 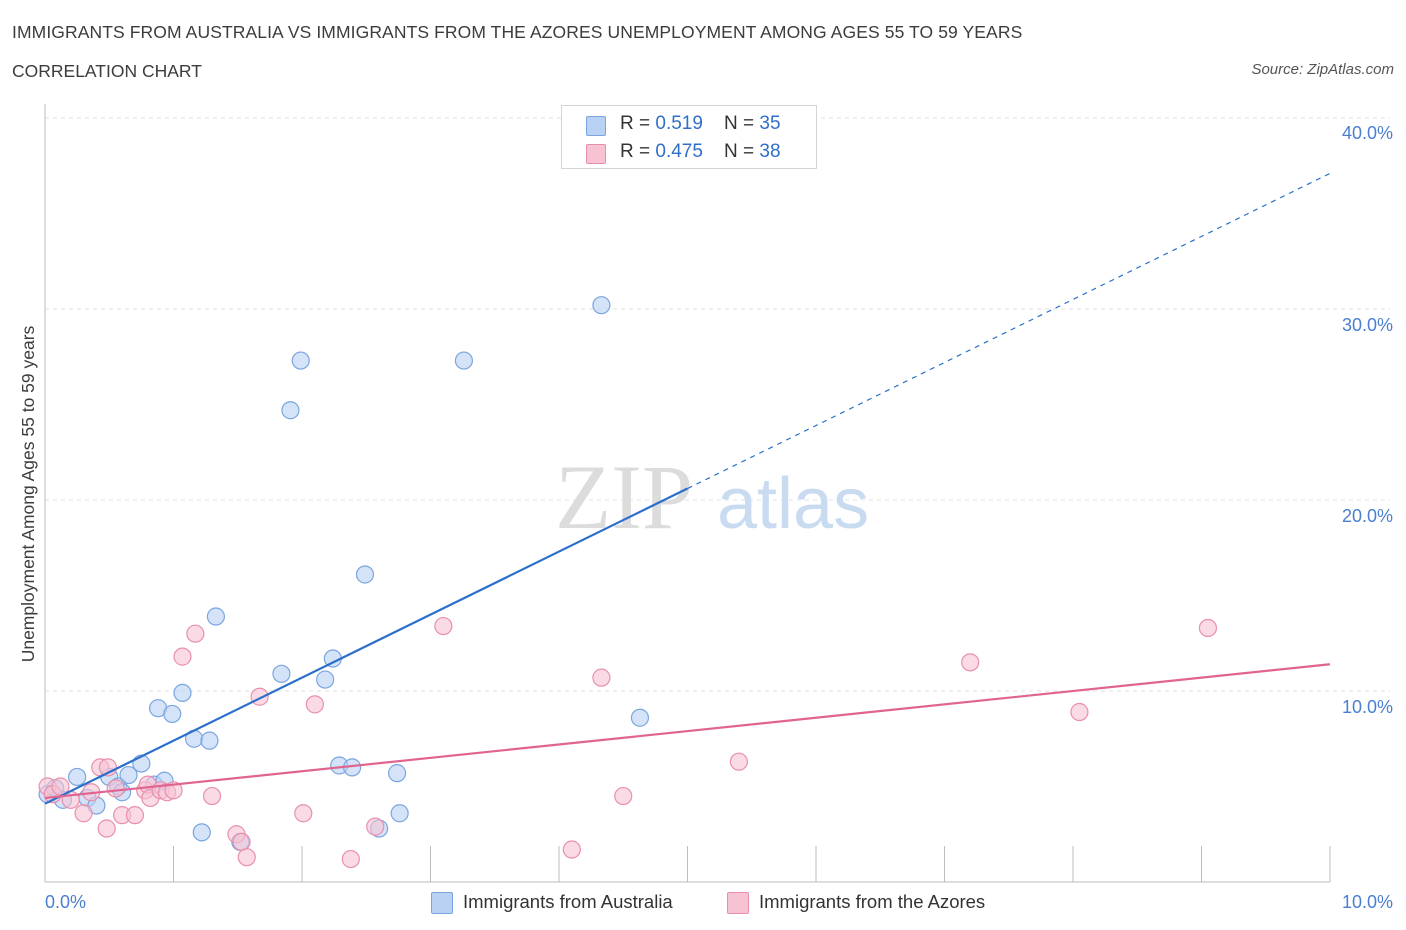 I want to click on legend-swatch-australia, so click(x=596, y=126).